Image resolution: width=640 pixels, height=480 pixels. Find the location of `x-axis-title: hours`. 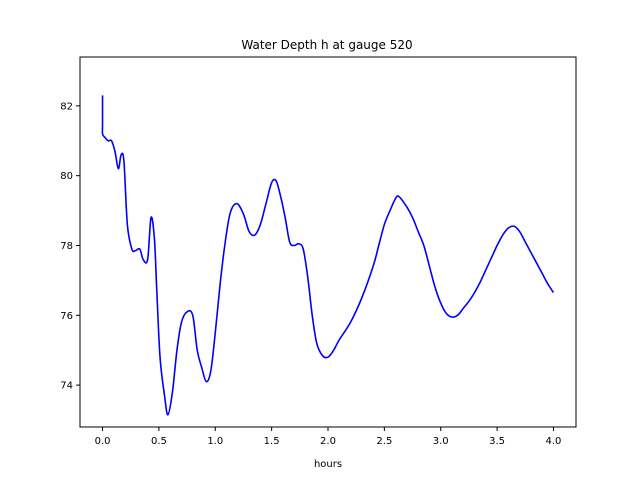

x-axis-title: hours is located at coordinates (328, 464).